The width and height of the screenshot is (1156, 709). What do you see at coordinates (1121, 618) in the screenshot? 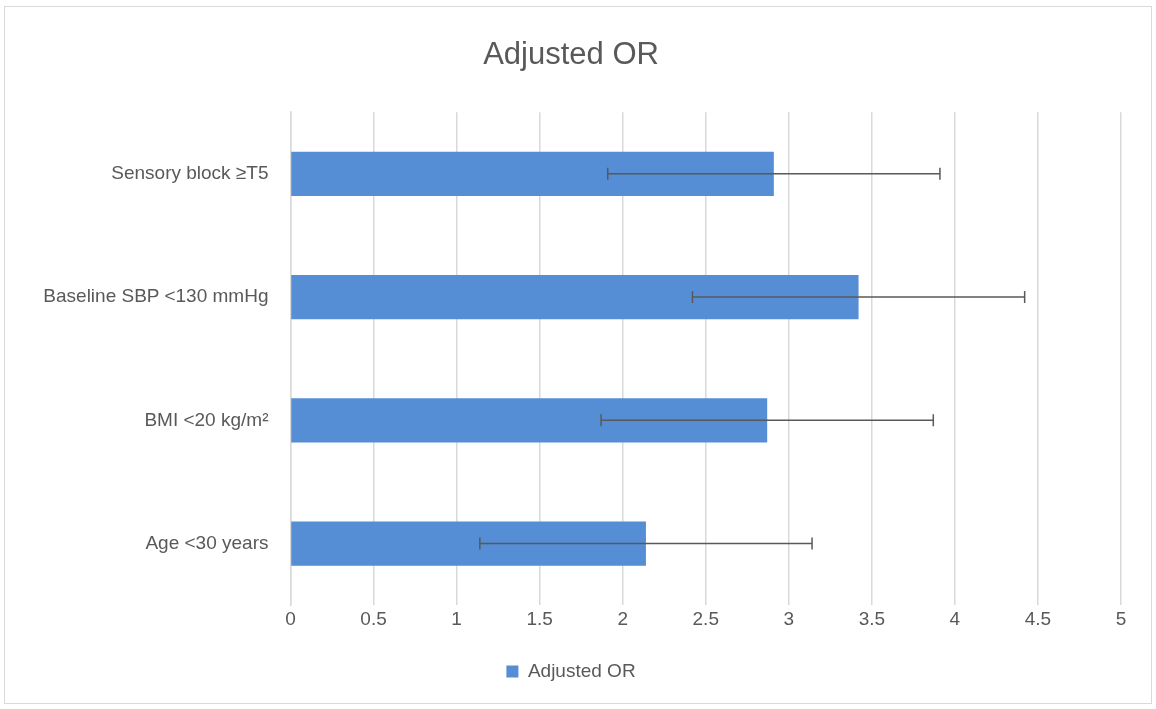
I see `x-tick-label: 5` at bounding box center [1121, 618].